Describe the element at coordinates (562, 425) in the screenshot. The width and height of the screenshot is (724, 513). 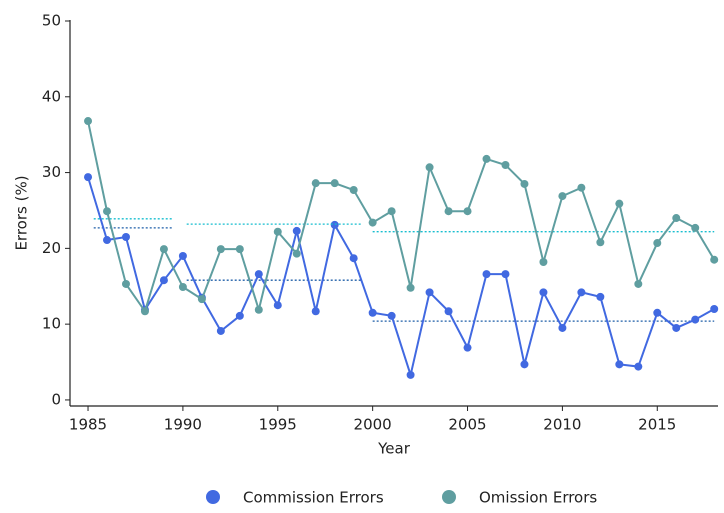
I see `x-tick-label: 2010` at that location.